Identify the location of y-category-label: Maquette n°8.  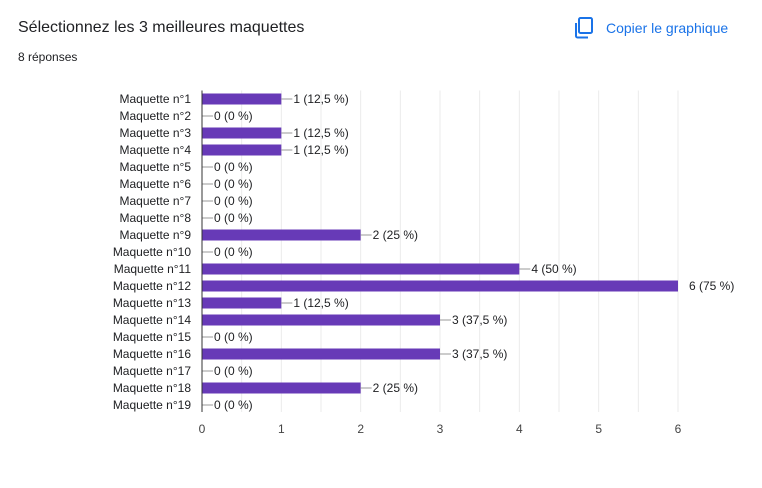
(155, 218).